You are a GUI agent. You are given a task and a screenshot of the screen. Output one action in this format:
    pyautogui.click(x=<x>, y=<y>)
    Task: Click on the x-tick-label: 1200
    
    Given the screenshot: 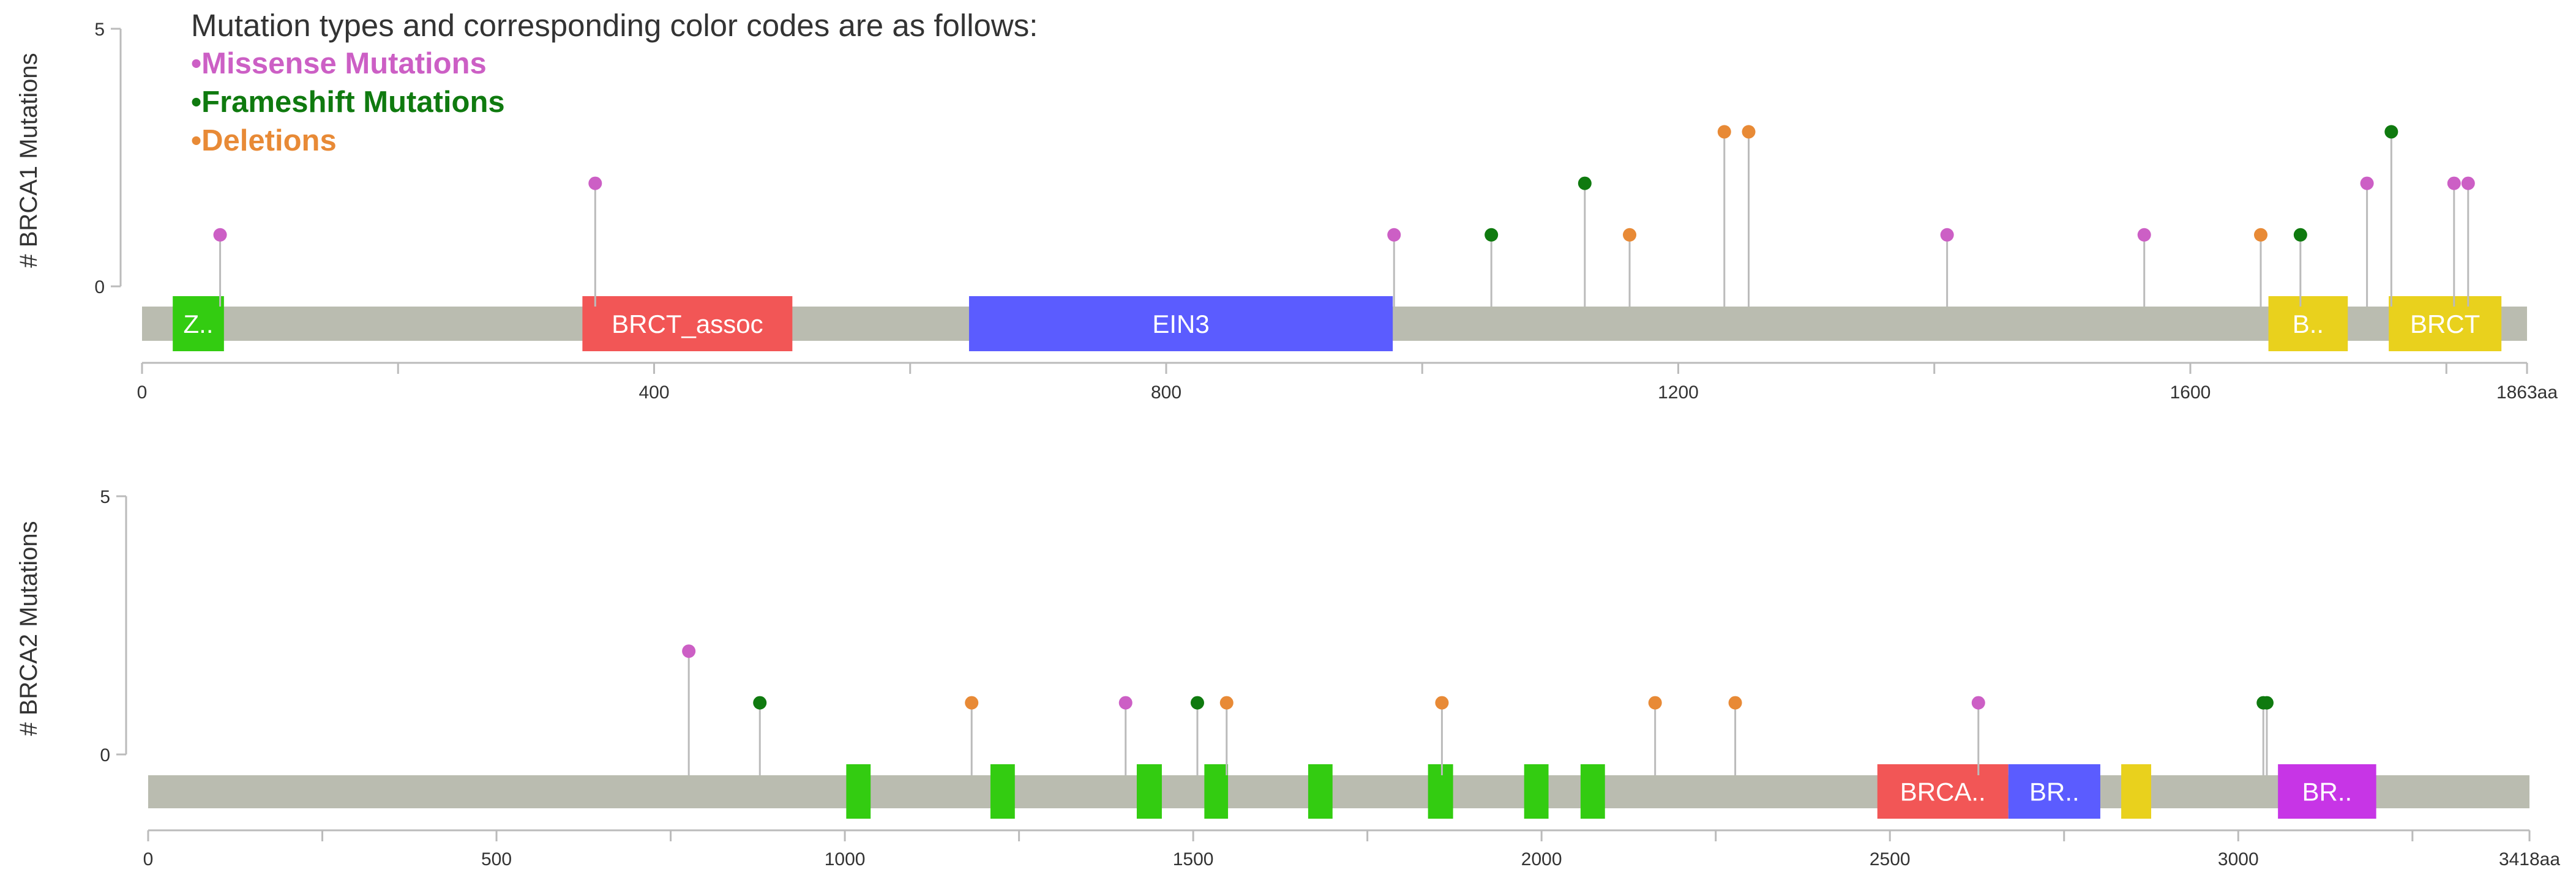 What is the action you would take?
    pyautogui.click(x=1678, y=392)
    